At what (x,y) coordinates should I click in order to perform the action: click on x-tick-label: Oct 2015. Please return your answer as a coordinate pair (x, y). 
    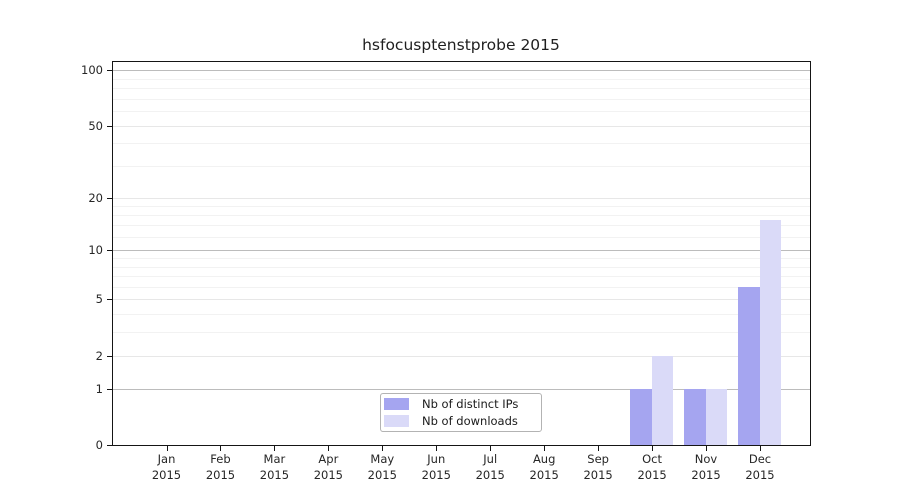
    Looking at the image, I should click on (652, 467).